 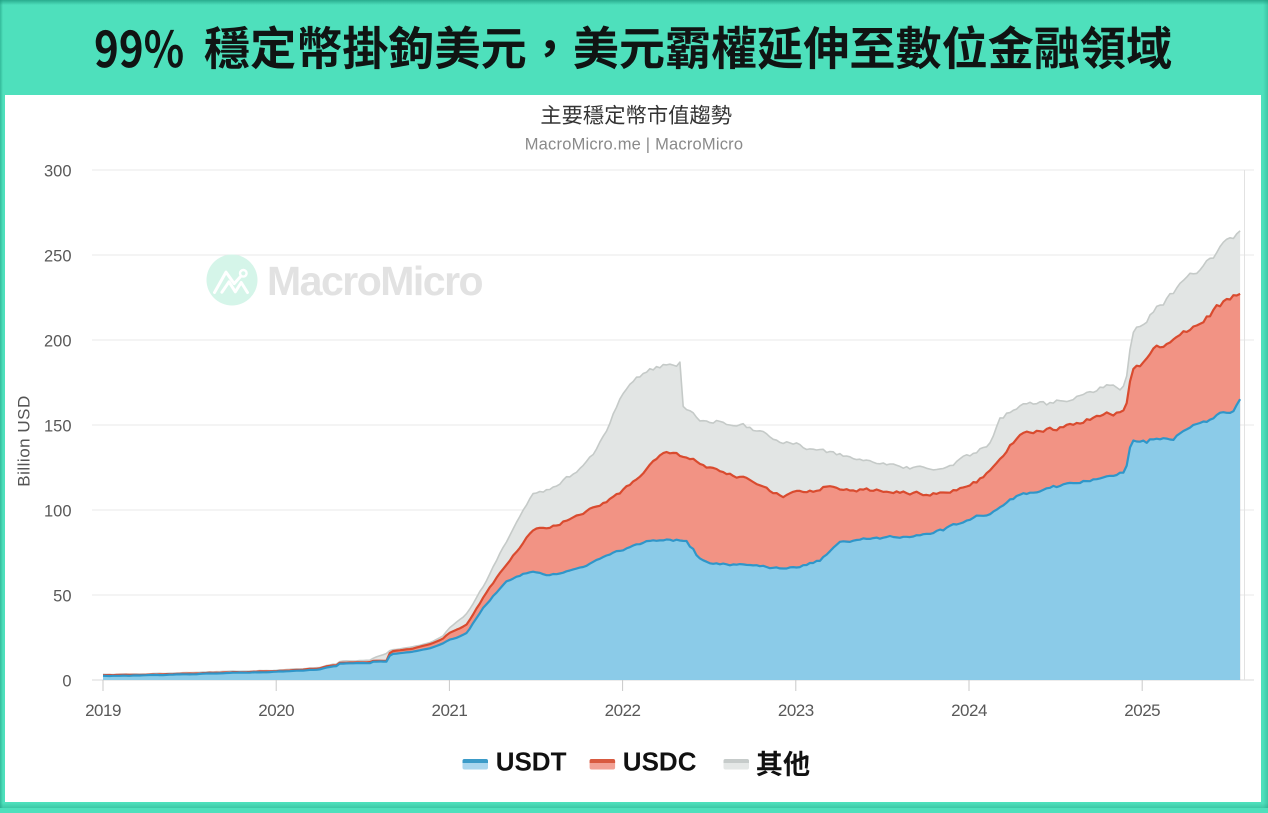 I want to click on svg-text: USDT, so click(x=531, y=762).